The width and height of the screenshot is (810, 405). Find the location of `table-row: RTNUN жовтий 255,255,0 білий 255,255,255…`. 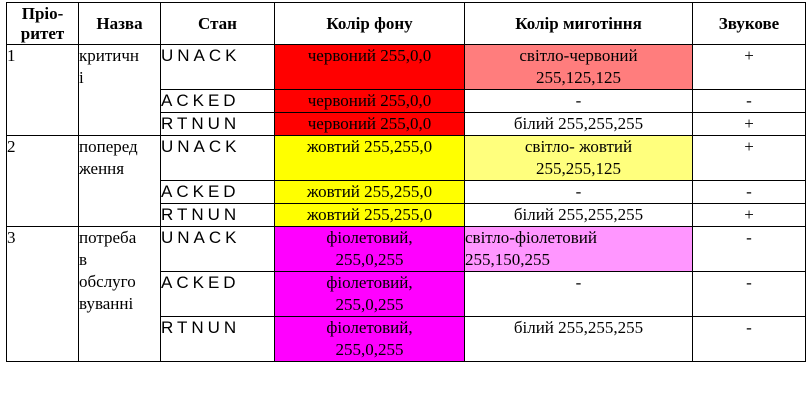

table-row: RTNUN жовтий 255,255,0 білий 255,255,255… is located at coordinates (406, 215).